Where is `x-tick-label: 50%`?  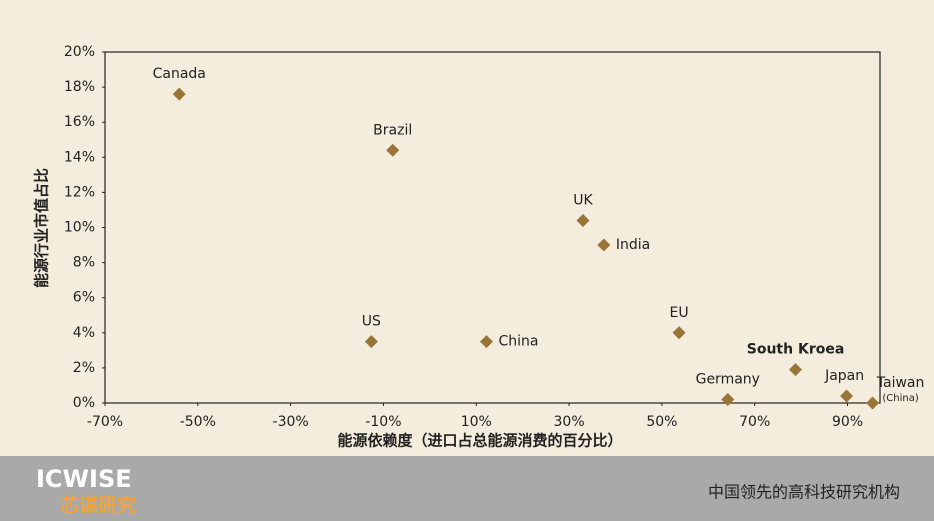 x-tick-label: 50% is located at coordinates (661, 422).